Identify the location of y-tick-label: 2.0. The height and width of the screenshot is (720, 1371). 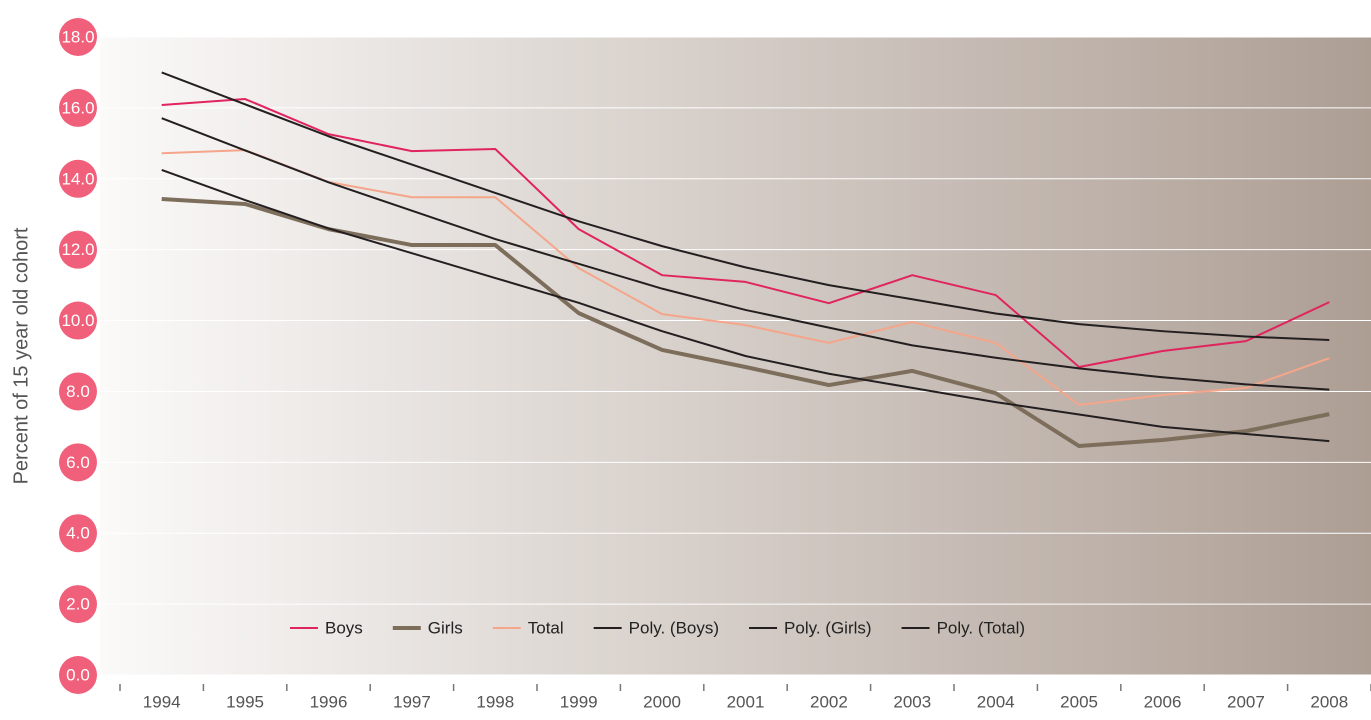
(78, 604).